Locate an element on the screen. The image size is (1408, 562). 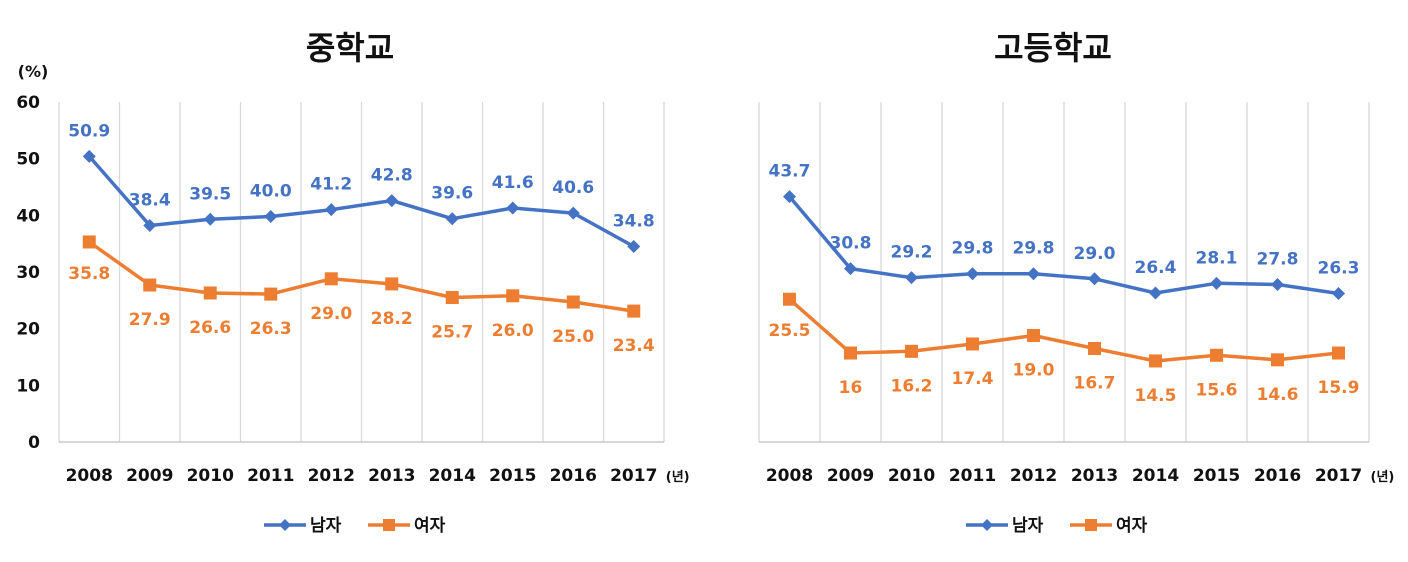
data-label: 39.5 is located at coordinates (210, 194).